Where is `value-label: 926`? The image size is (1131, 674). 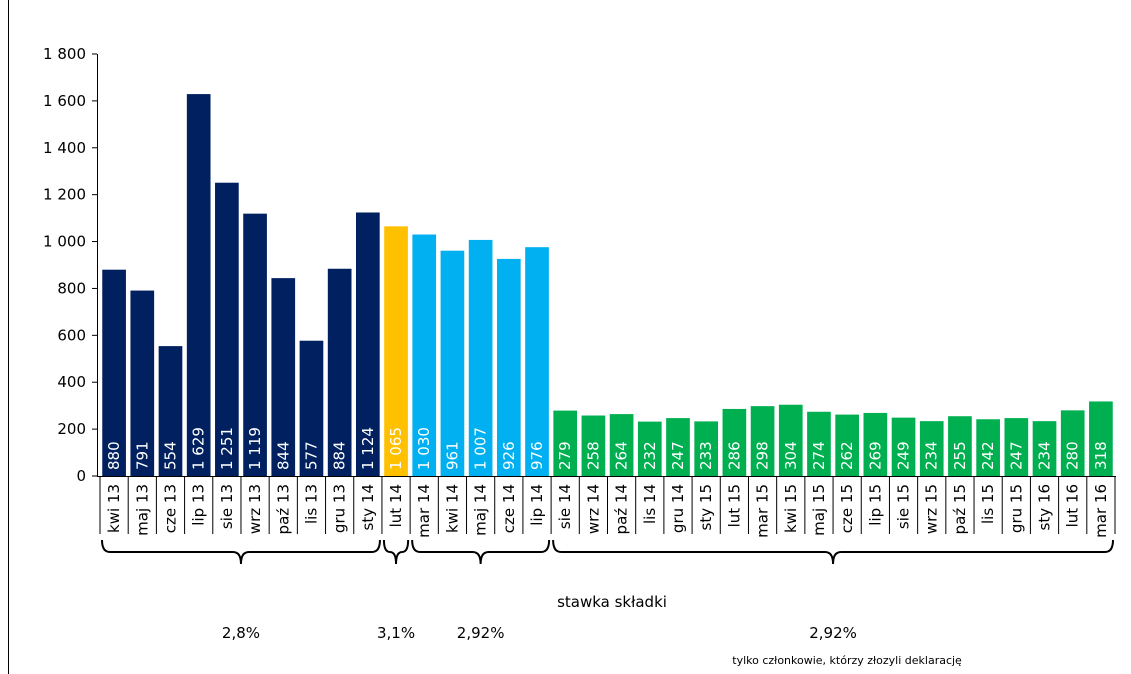 value-label: 926 is located at coordinates (509, 455).